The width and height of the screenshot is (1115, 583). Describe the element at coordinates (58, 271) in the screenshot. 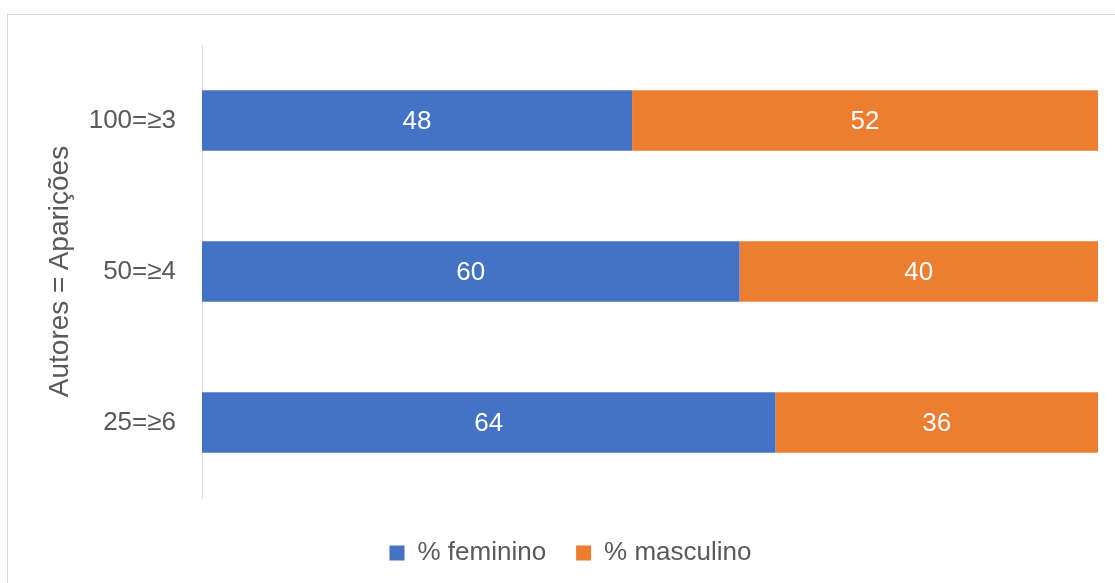

I see `y-axis-title: Autores = Aparições` at that location.